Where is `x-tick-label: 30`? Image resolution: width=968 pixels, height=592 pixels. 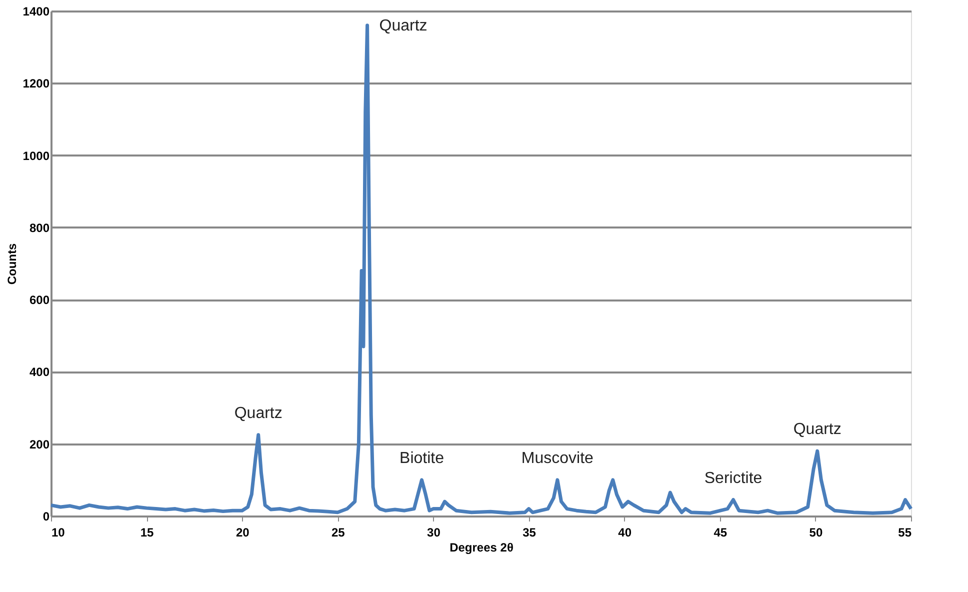
x-tick-label: 30 is located at coordinates (434, 533).